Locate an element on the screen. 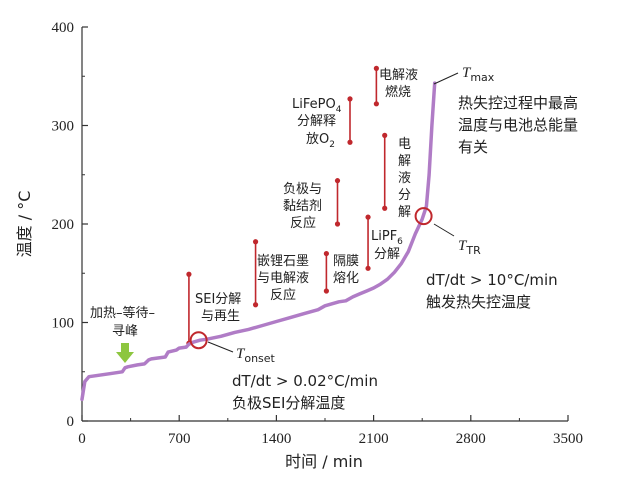 This screenshot has width=637, height=479. binder-label-line3: 反应 is located at coordinates (303, 223).